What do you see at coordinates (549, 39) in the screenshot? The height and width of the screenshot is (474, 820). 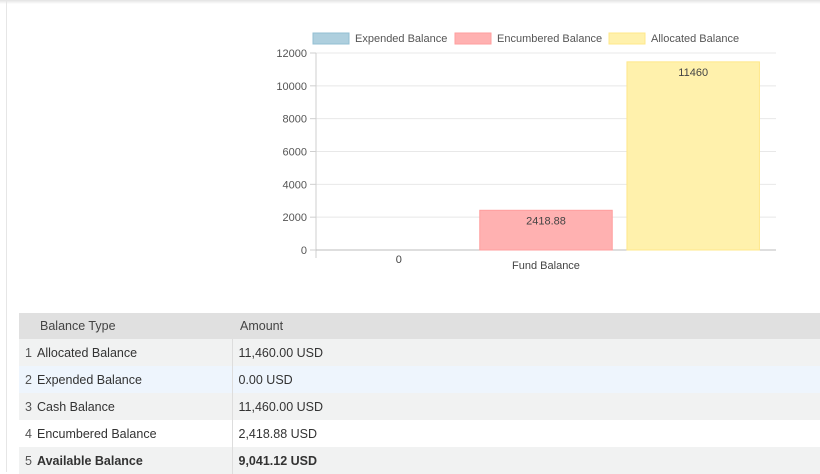 I see `legend-label-encumbered-balance: Encumbered Balance` at bounding box center [549, 39].